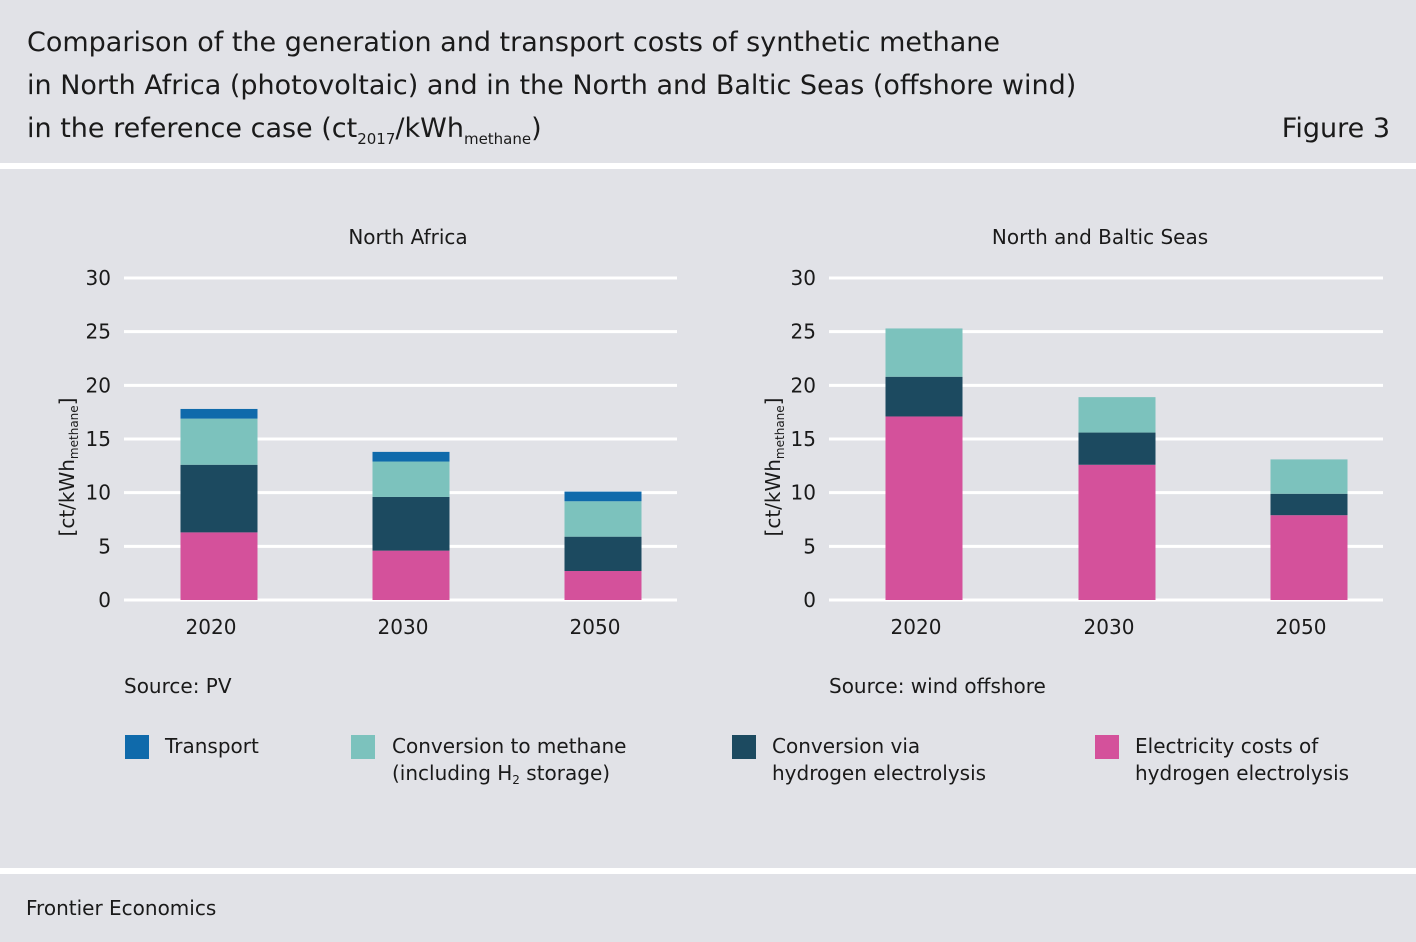 This screenshot has width=1416, height=942. What do you see at coordinates (1335, 128) in the screenshot?
I see `figure-label: Figure 3` at bounding box center [1335, 128].